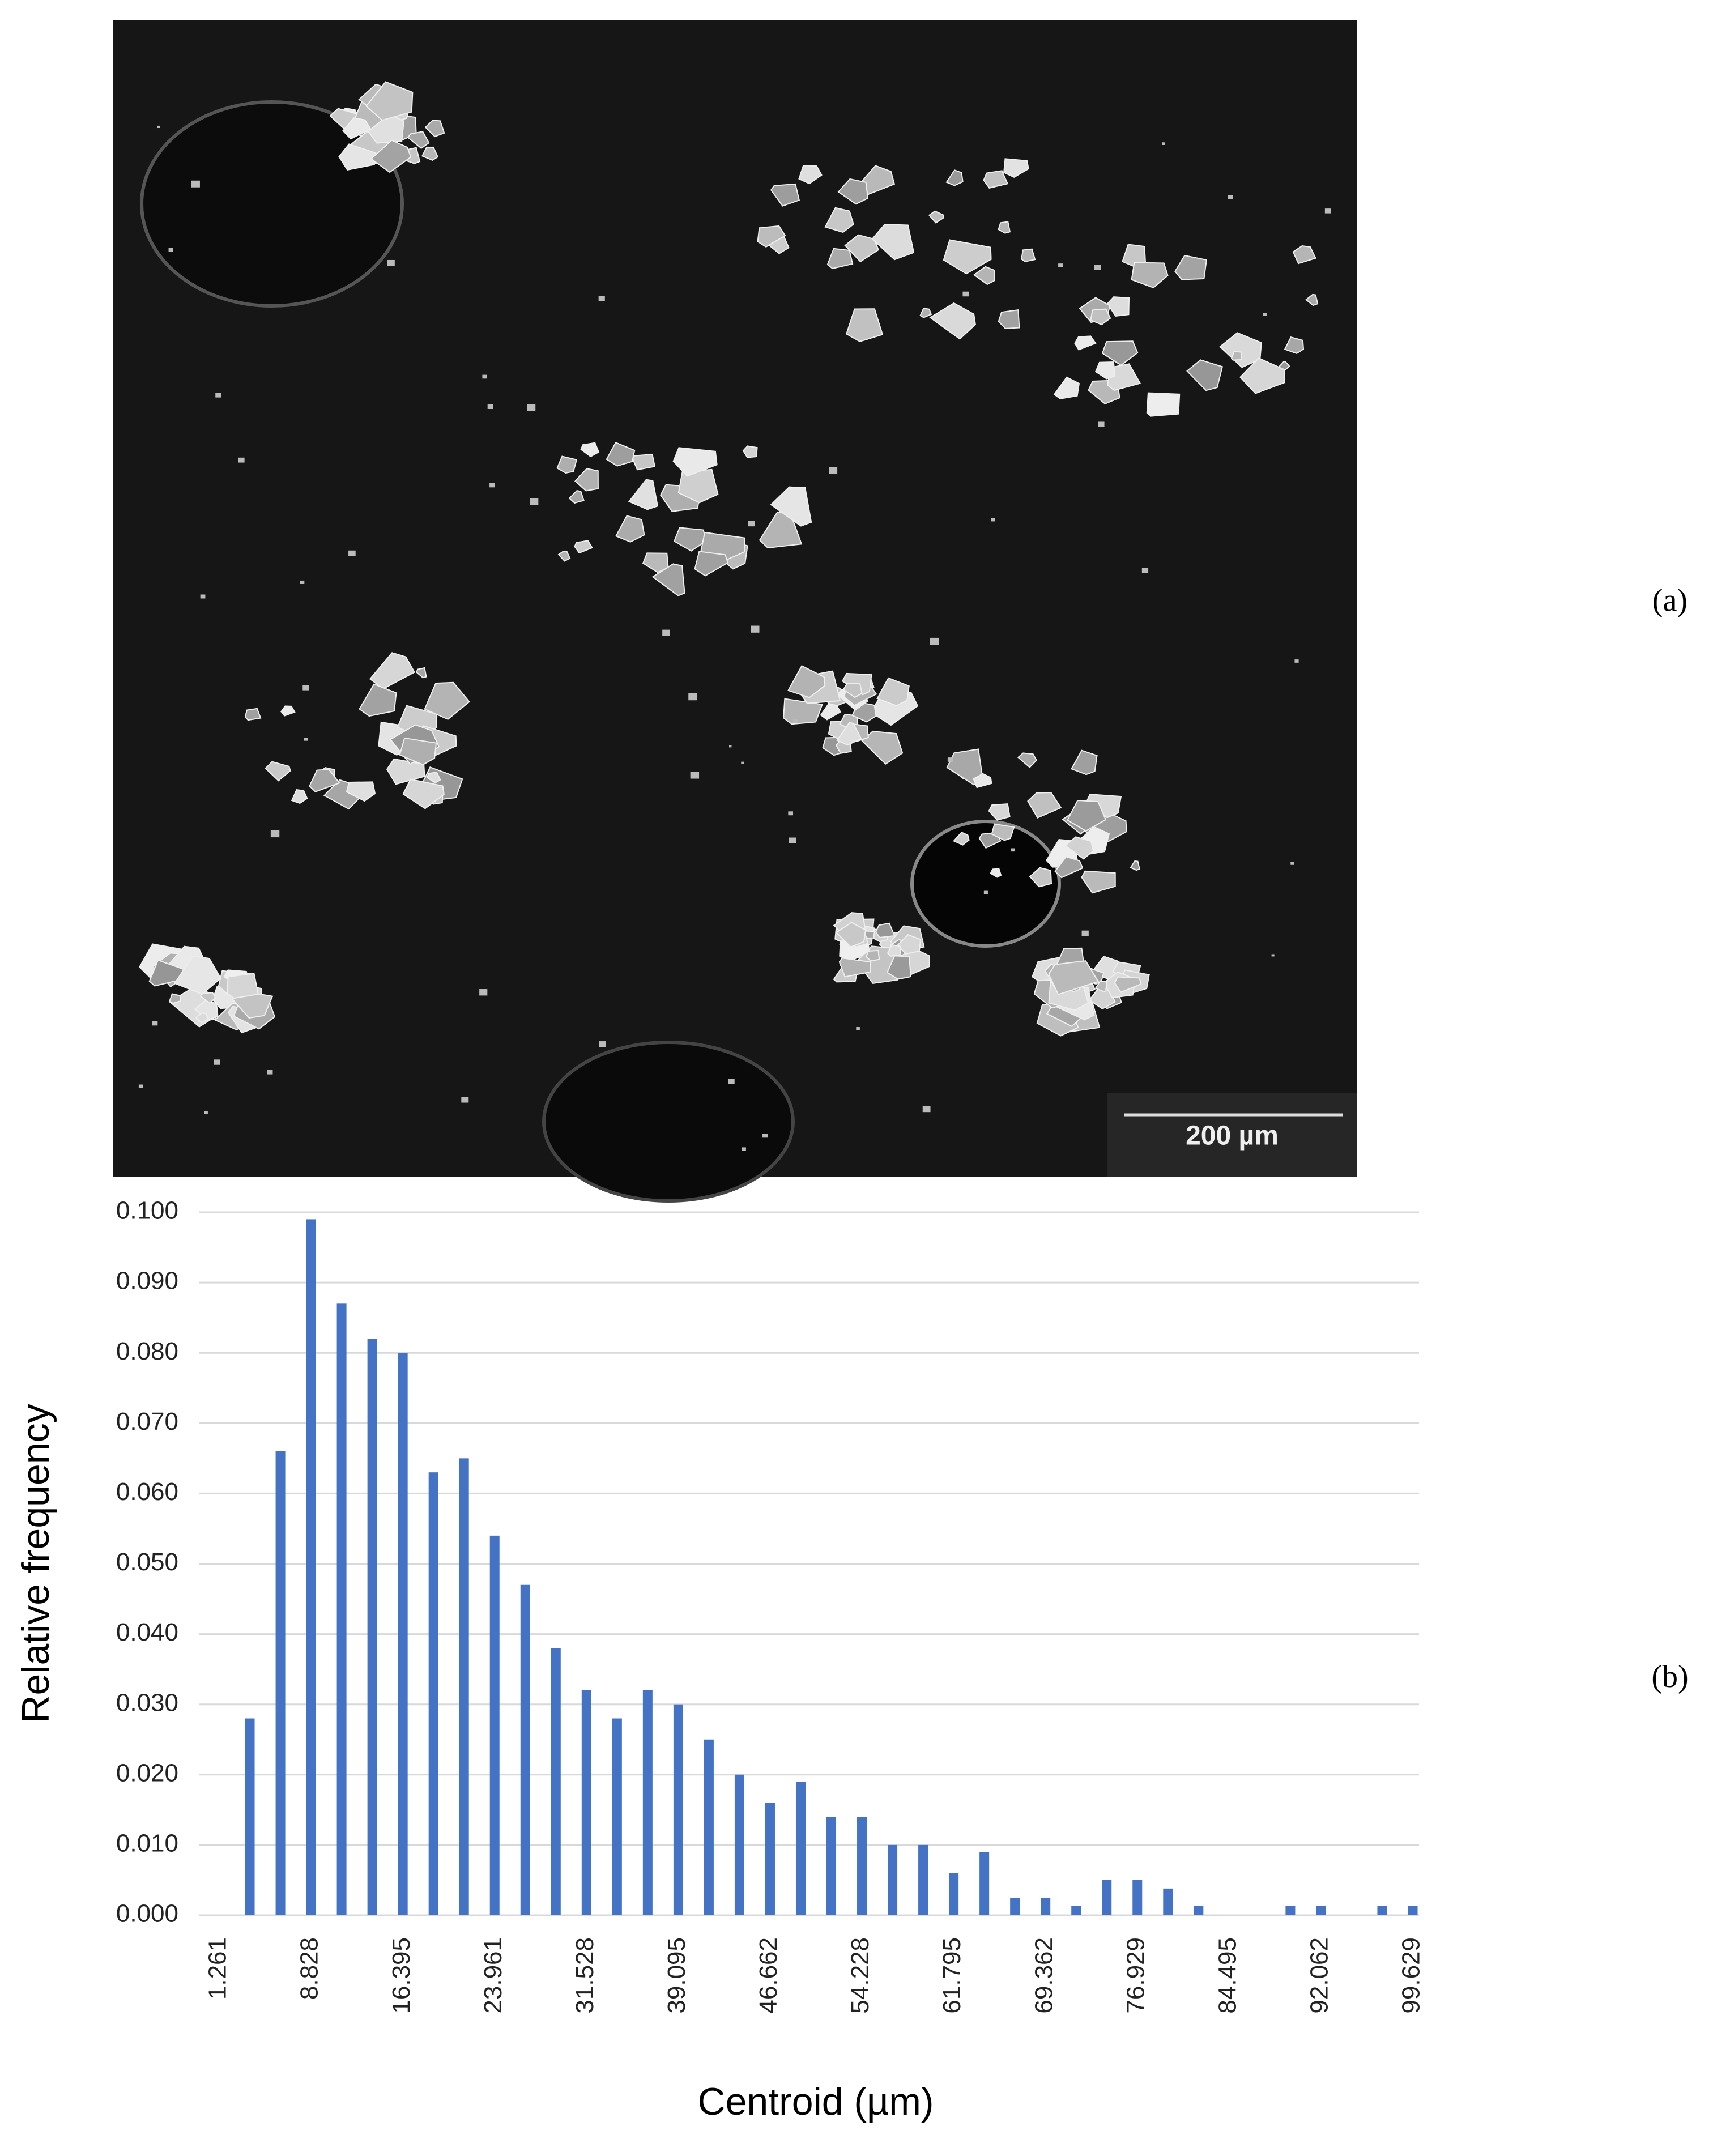 The image size is (1713, 2156). I want to click on x-tick-label: 16.395, so click(401, 1976).